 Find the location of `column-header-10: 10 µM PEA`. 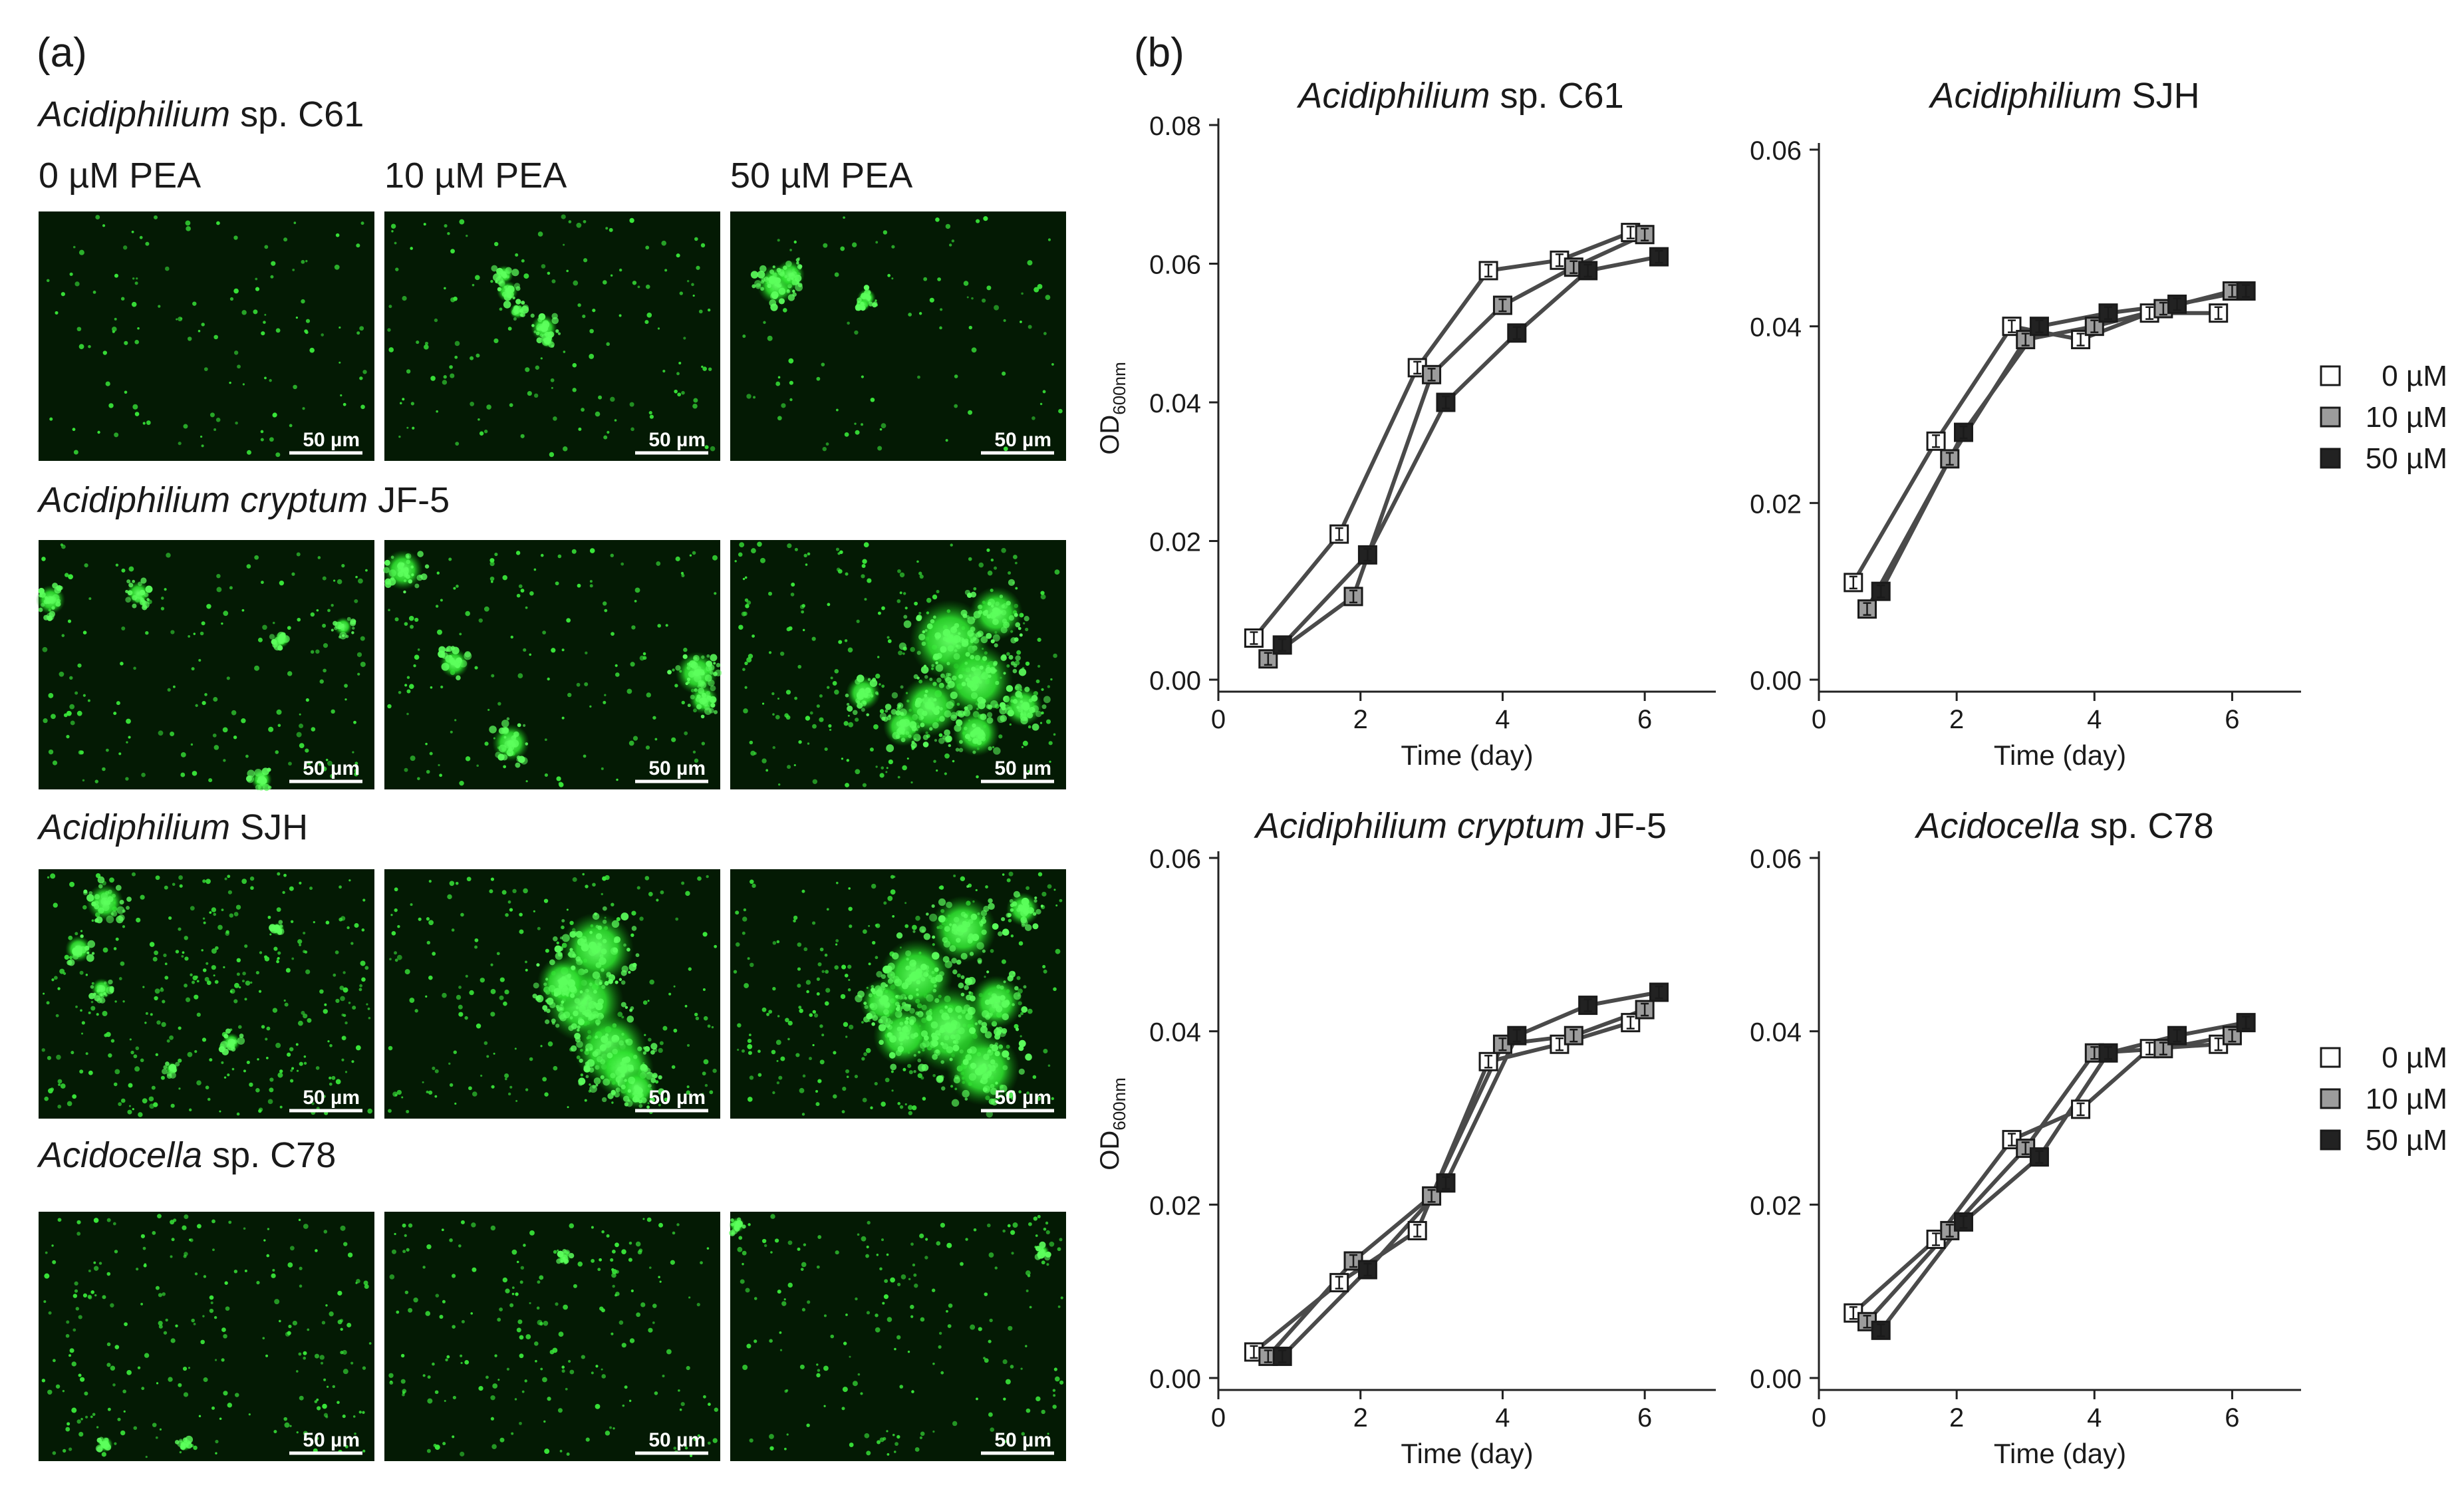

column-header-10: 10 µM PEA is located at coordinates (475, 176).